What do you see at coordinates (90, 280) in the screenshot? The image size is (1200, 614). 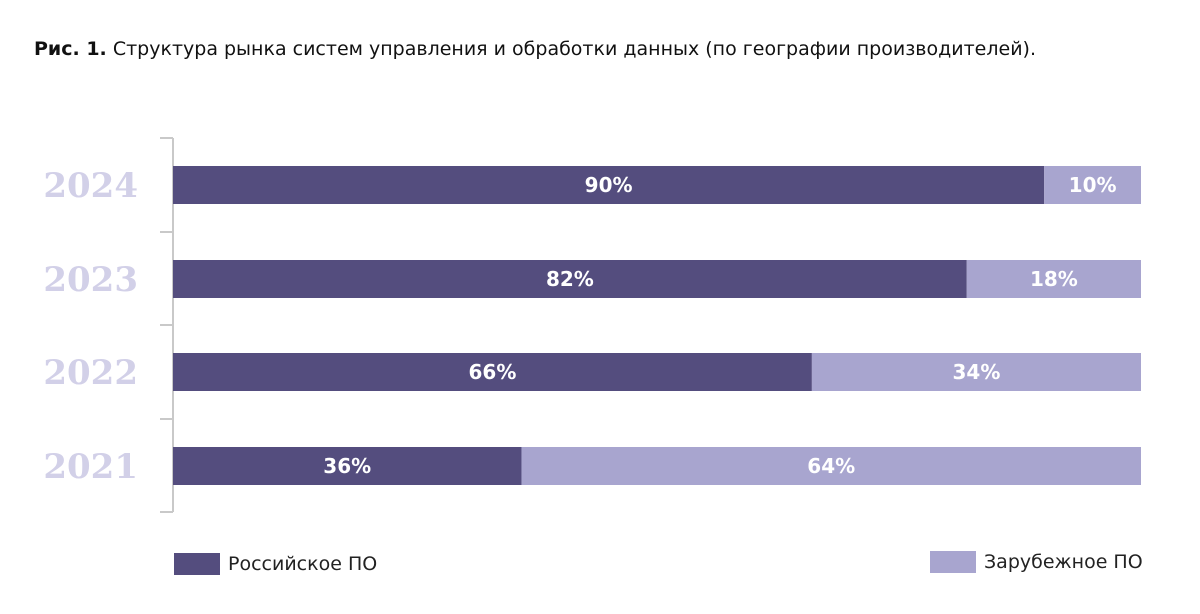 I see `year-label-2023: 2023` at bounding box center [90, 280].